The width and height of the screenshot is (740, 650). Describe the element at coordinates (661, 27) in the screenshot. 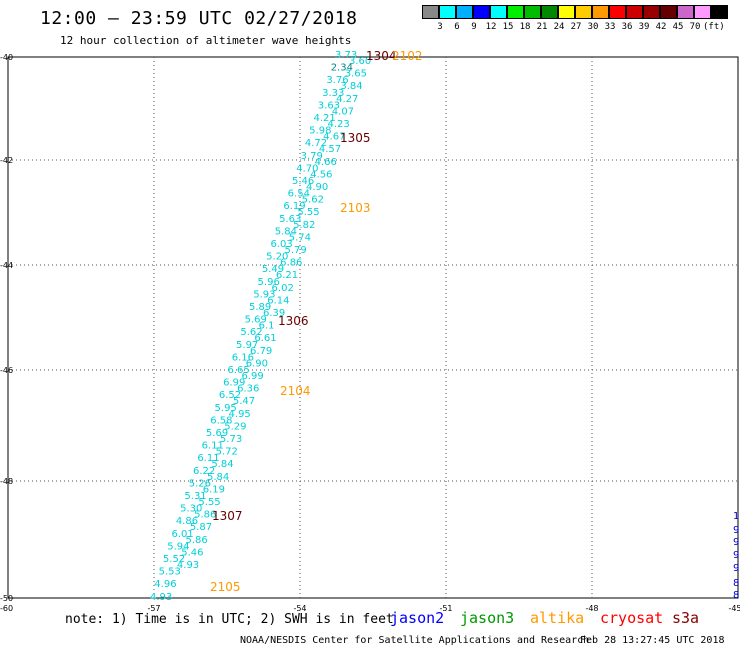

I see `scale-label: 42` at that location.